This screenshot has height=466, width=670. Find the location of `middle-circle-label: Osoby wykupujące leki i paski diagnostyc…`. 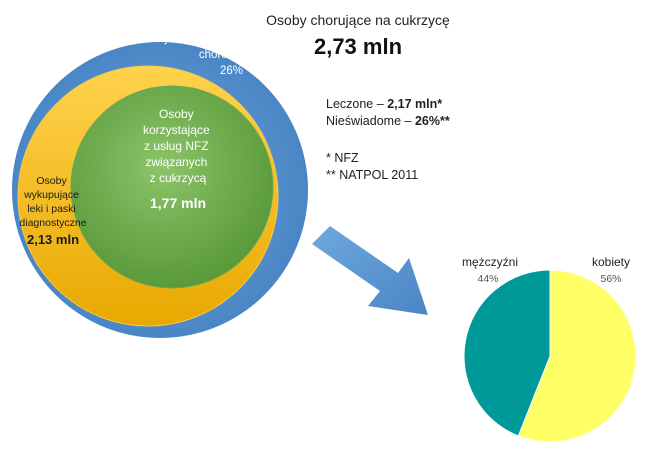

middle-circle-label: Osoby wykupujące leki i paski diagnostyc… is located at coordinates (52, 202).